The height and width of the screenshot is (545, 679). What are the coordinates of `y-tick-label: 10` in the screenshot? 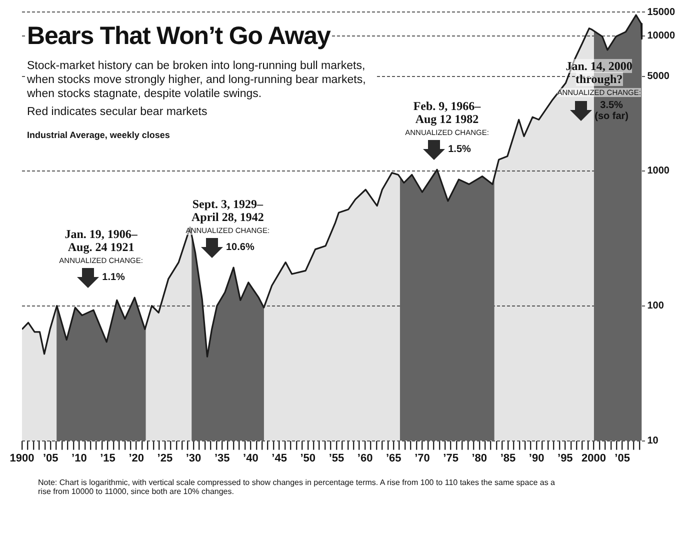 It's located at (653, 441).